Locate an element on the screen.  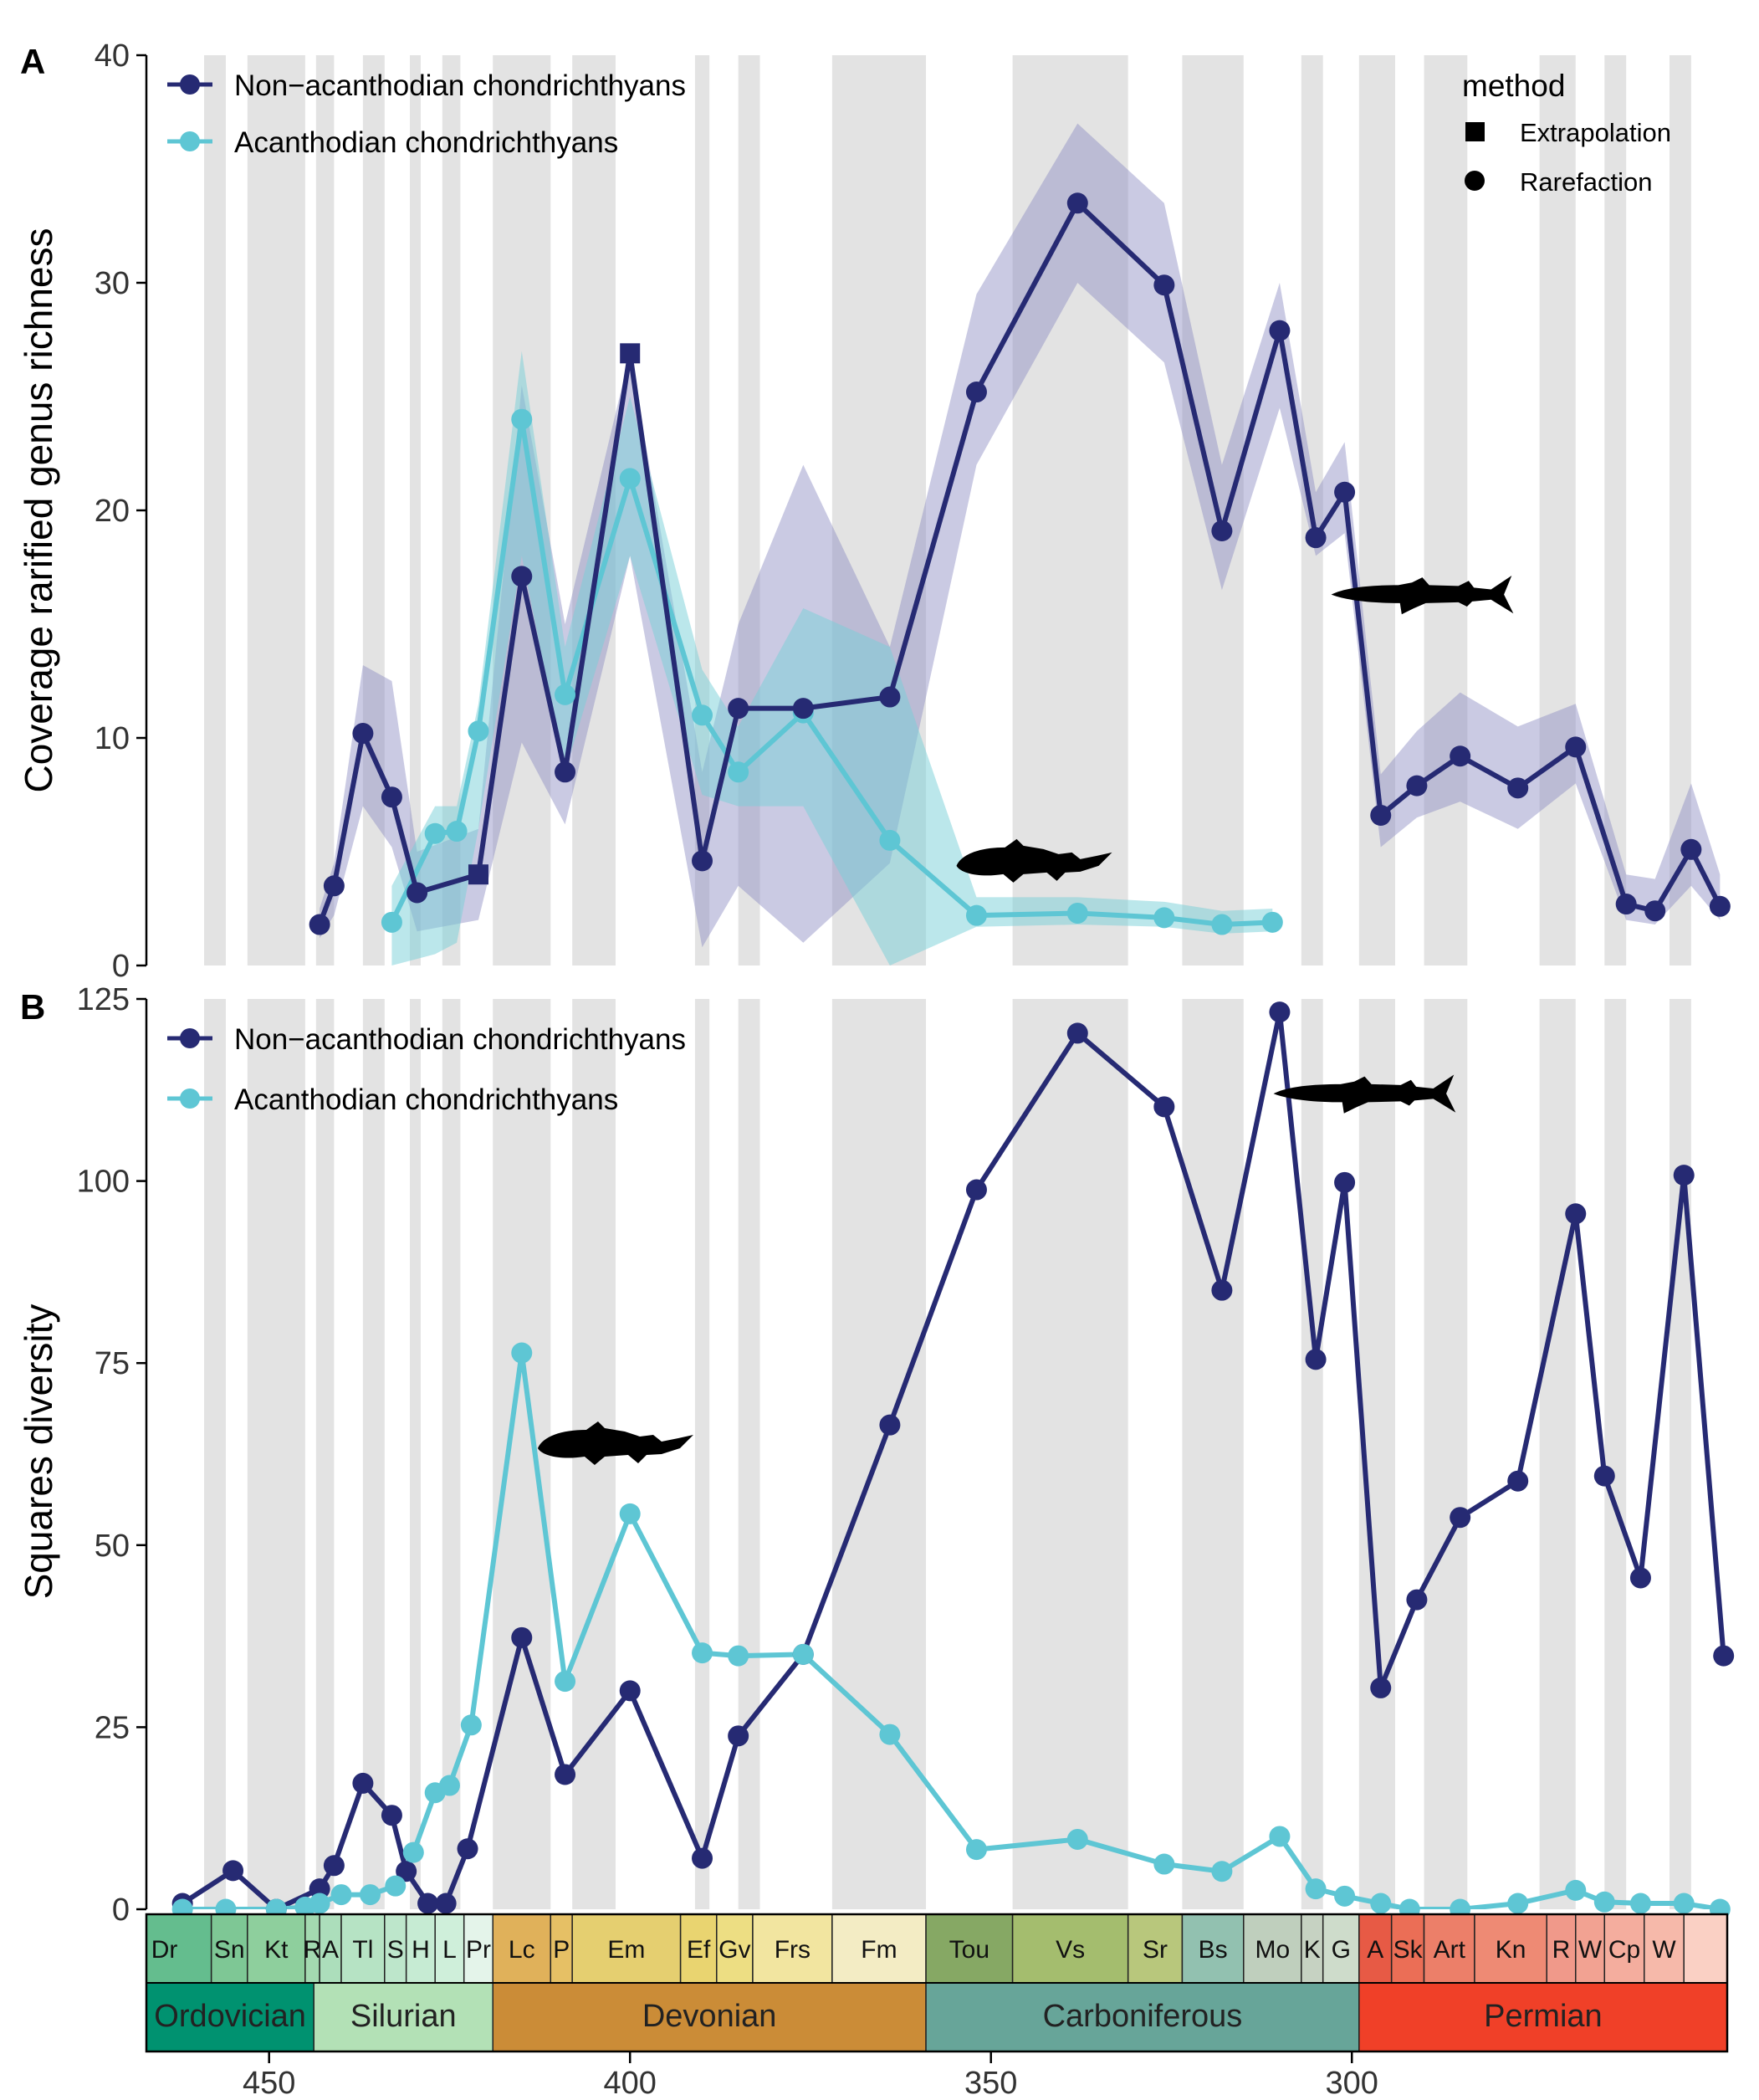
stage-label: Lc is located at coordinates (522, 1950).